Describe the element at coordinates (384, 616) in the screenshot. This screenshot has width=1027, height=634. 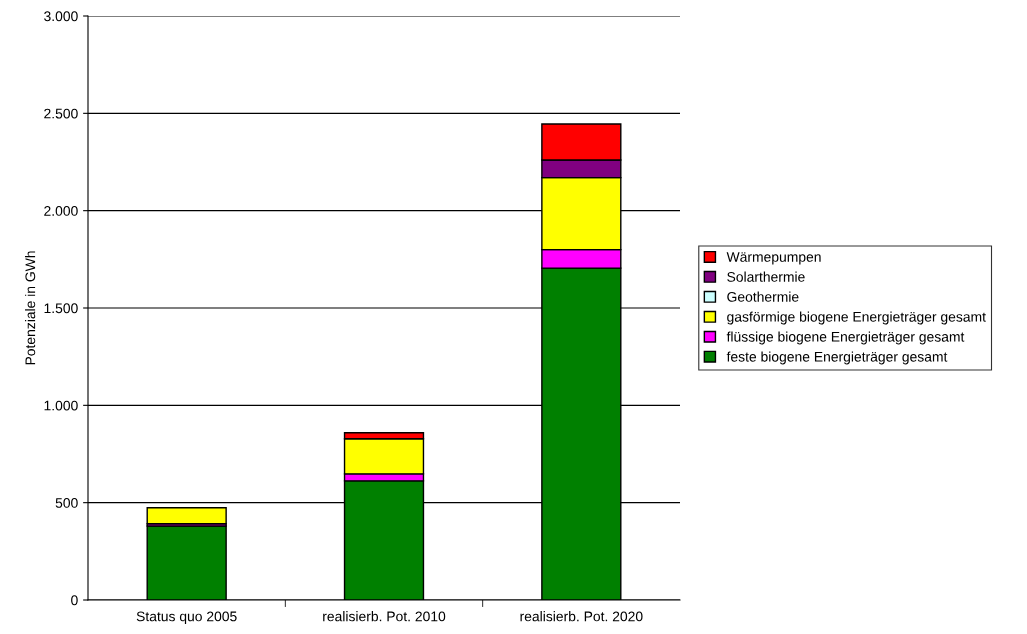
I see `x-tick-label: realisierb. Pot. 2010` at that location.